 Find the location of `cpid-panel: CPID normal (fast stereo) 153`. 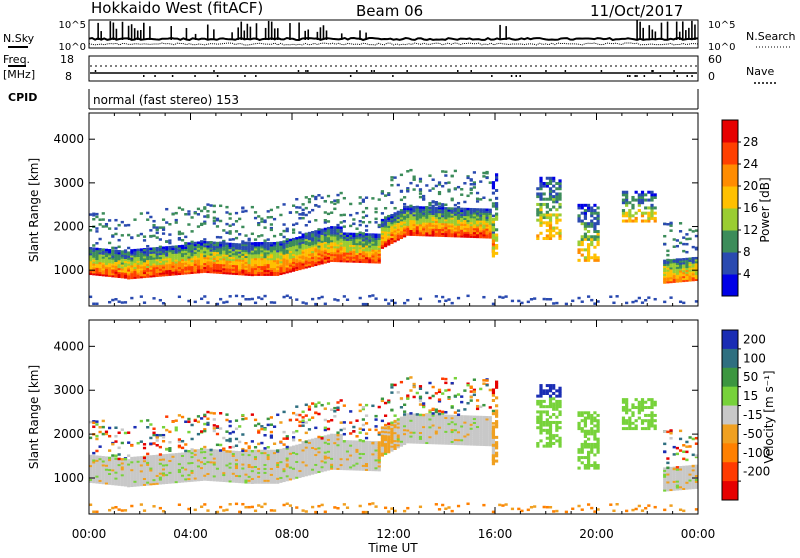

cpid-panel: CPID normal (fast stereo) 153 is located at coordinates (353, 99).